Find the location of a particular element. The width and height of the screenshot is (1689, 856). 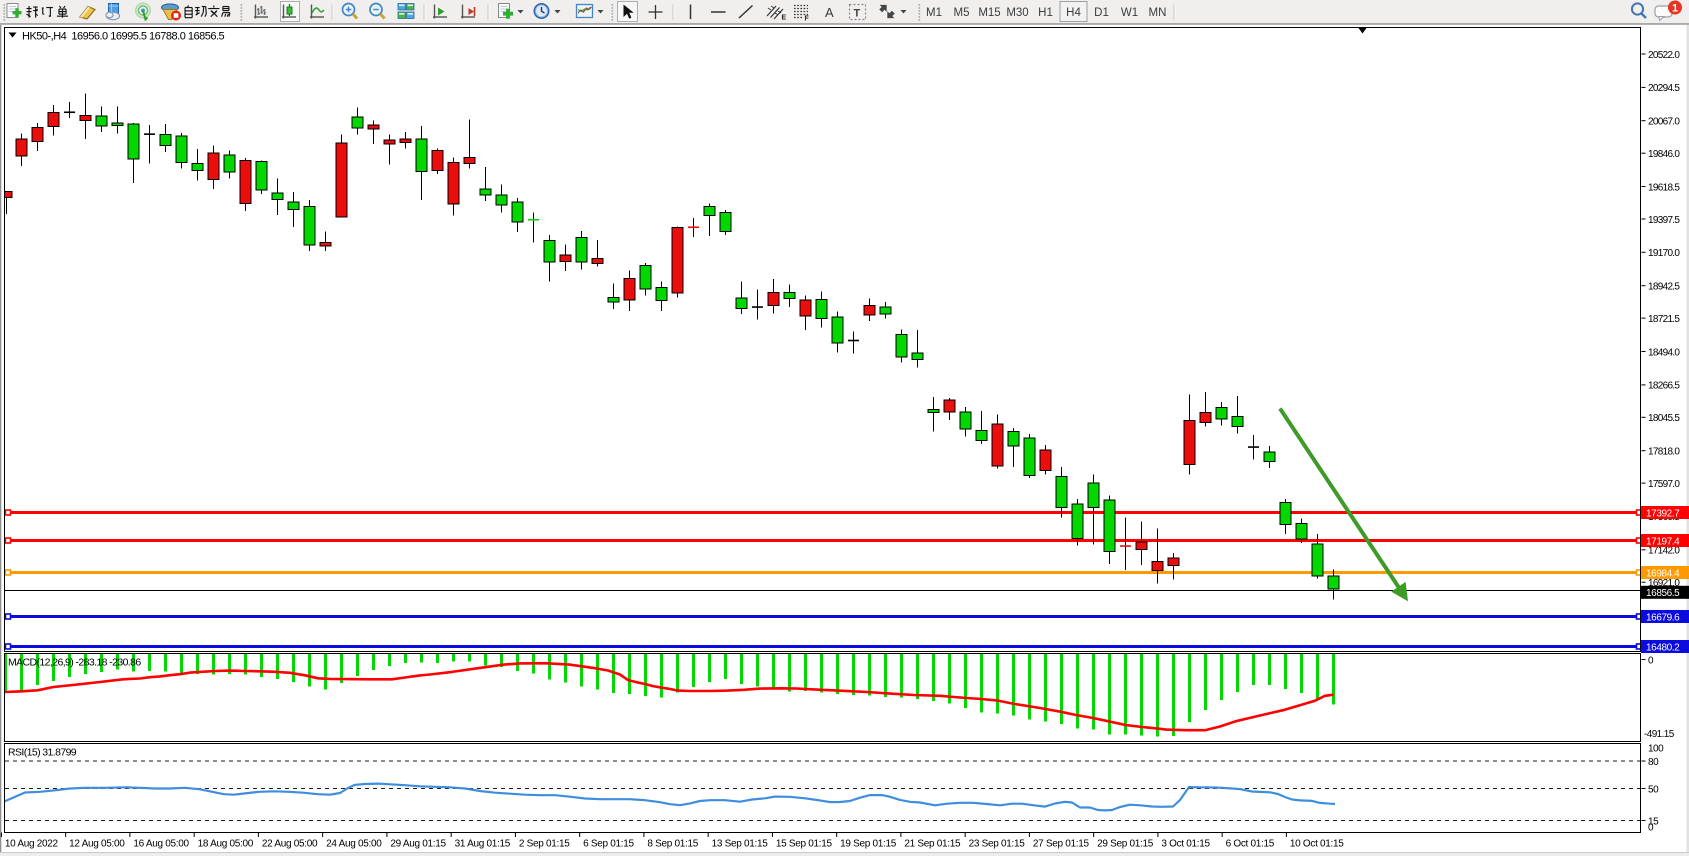

svg-text: 22 Aug 05:00 is located at coordinates (290, 844).